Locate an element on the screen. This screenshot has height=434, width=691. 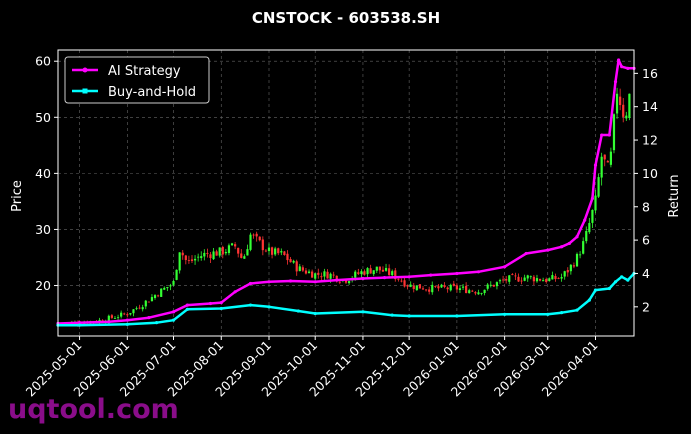
y-tick-label: 50 is located at coordinates (43, 117).